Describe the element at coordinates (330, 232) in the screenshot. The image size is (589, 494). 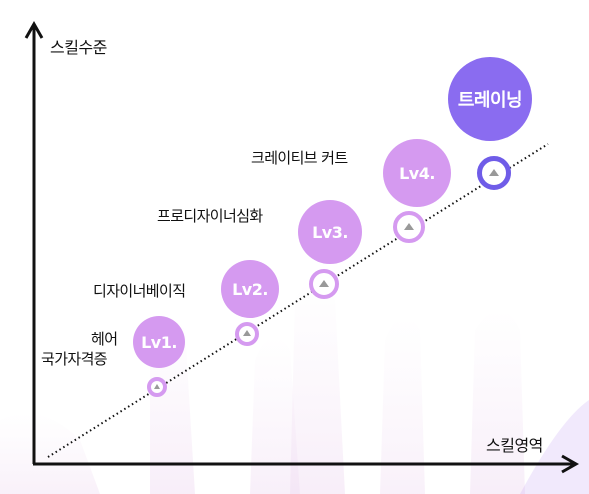
I see `level-3-badge: Lv3.` at that location.